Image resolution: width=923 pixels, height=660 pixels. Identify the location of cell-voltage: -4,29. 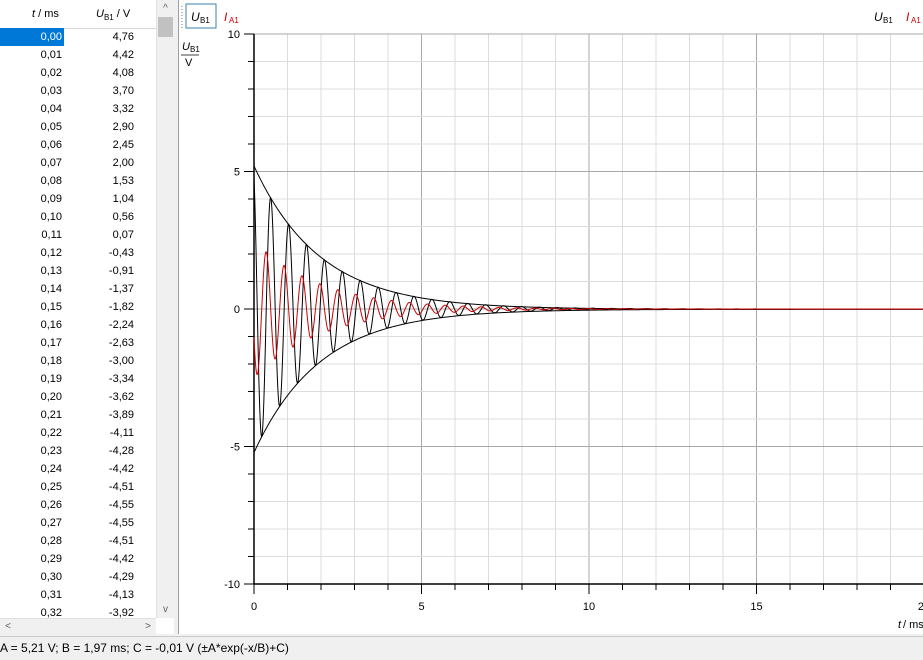
(121, 577).